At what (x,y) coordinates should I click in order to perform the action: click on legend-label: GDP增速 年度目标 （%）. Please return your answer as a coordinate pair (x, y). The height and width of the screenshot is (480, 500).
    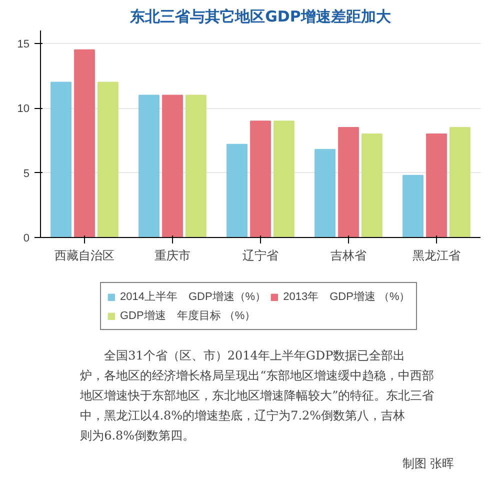
    Looking at the image, I should click on (188, 315).